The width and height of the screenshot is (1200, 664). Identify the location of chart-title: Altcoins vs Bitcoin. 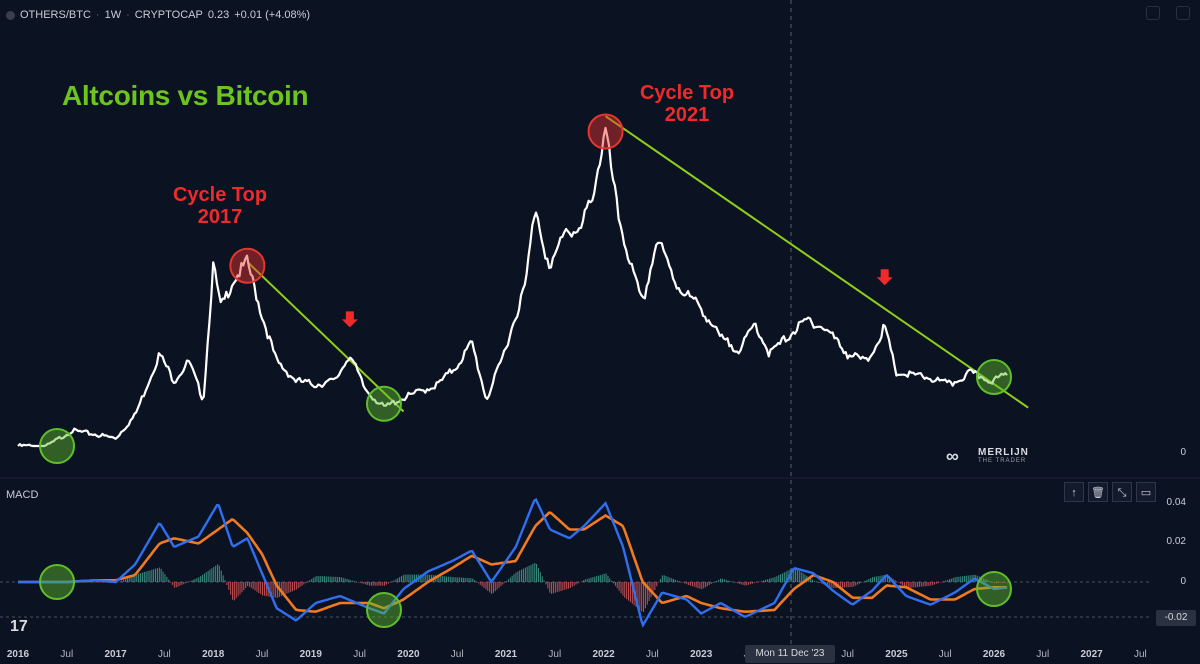
(185, 95).